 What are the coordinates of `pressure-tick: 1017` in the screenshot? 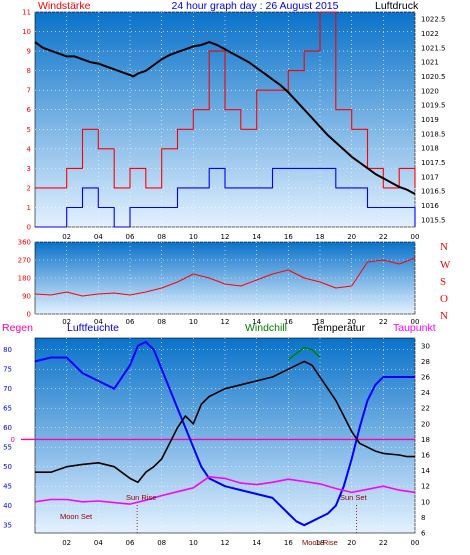 It's located at (430, 177).